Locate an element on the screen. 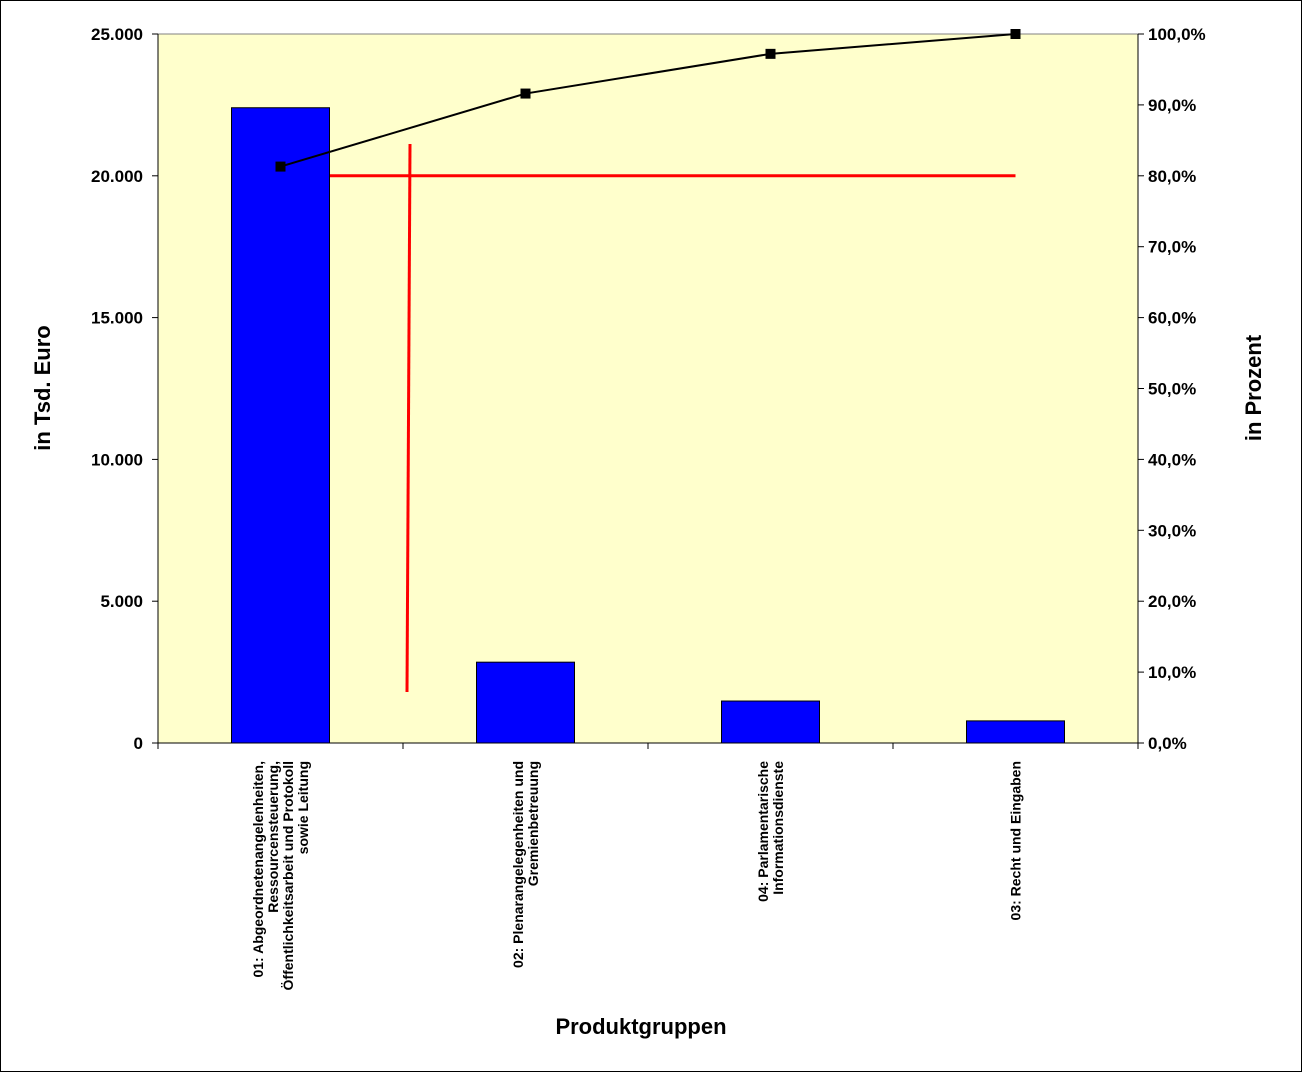 The image size is (1302, 1073). y-tick-label: 20.000 is located at coordinates (117, 176).